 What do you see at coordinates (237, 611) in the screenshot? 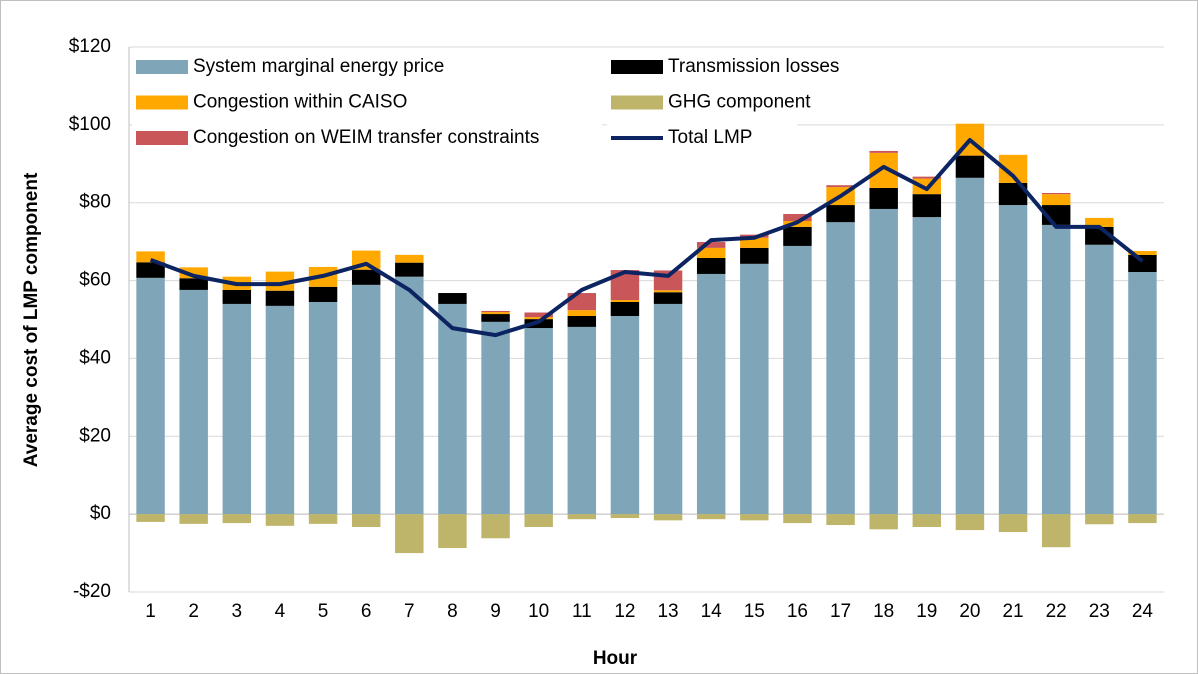
I see `x-tick-label: 3` at bounding box center [237, 611].